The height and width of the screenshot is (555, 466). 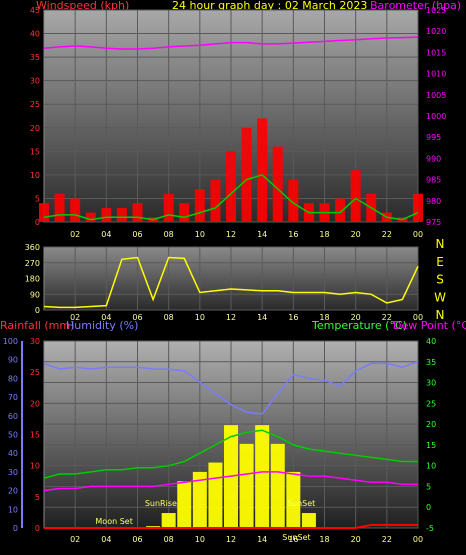 What do you see at coordinates (35, 34) in the screenshot?
I see `windspeed-tick-label: 40` at bounding box center [35, 34].